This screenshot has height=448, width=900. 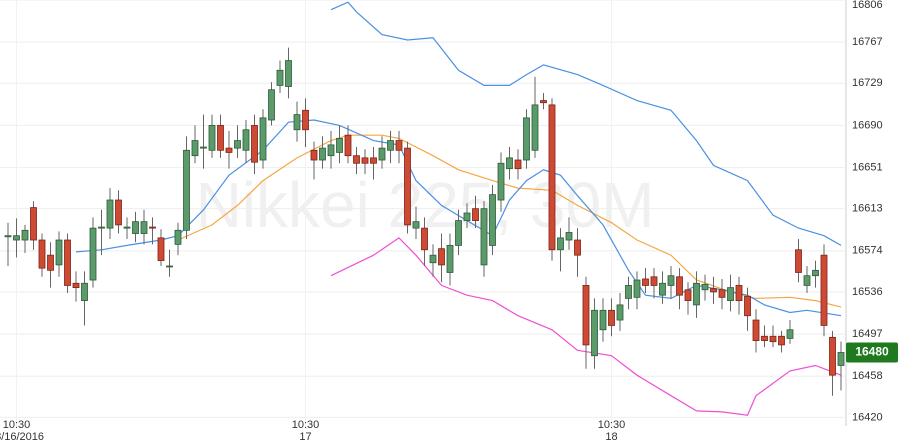 What do you see at coordinates (872, 352) in the screenshot?
I see `last-price-label: 16480` at bounding box center [872, 352].